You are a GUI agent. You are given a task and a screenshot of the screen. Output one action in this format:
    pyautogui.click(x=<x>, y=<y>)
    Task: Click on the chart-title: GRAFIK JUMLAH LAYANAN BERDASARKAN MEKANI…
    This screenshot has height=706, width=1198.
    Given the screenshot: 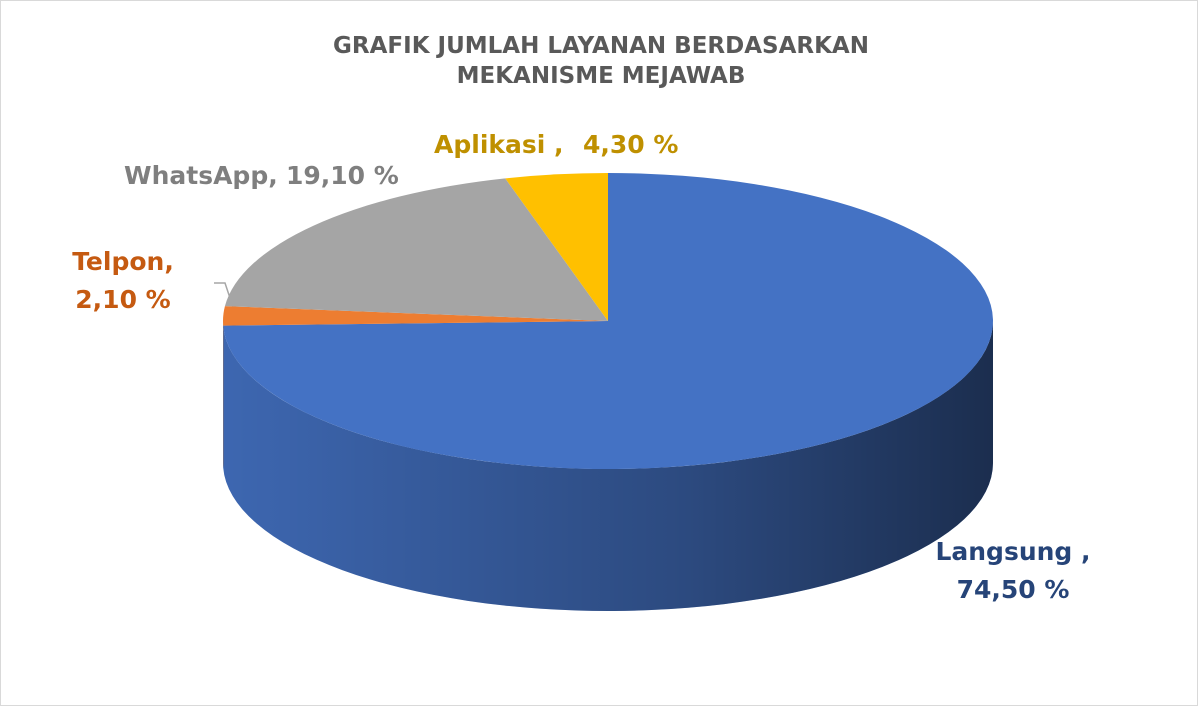 What is the action you would take?
    pyautogui.click(x=601, y=61)
    